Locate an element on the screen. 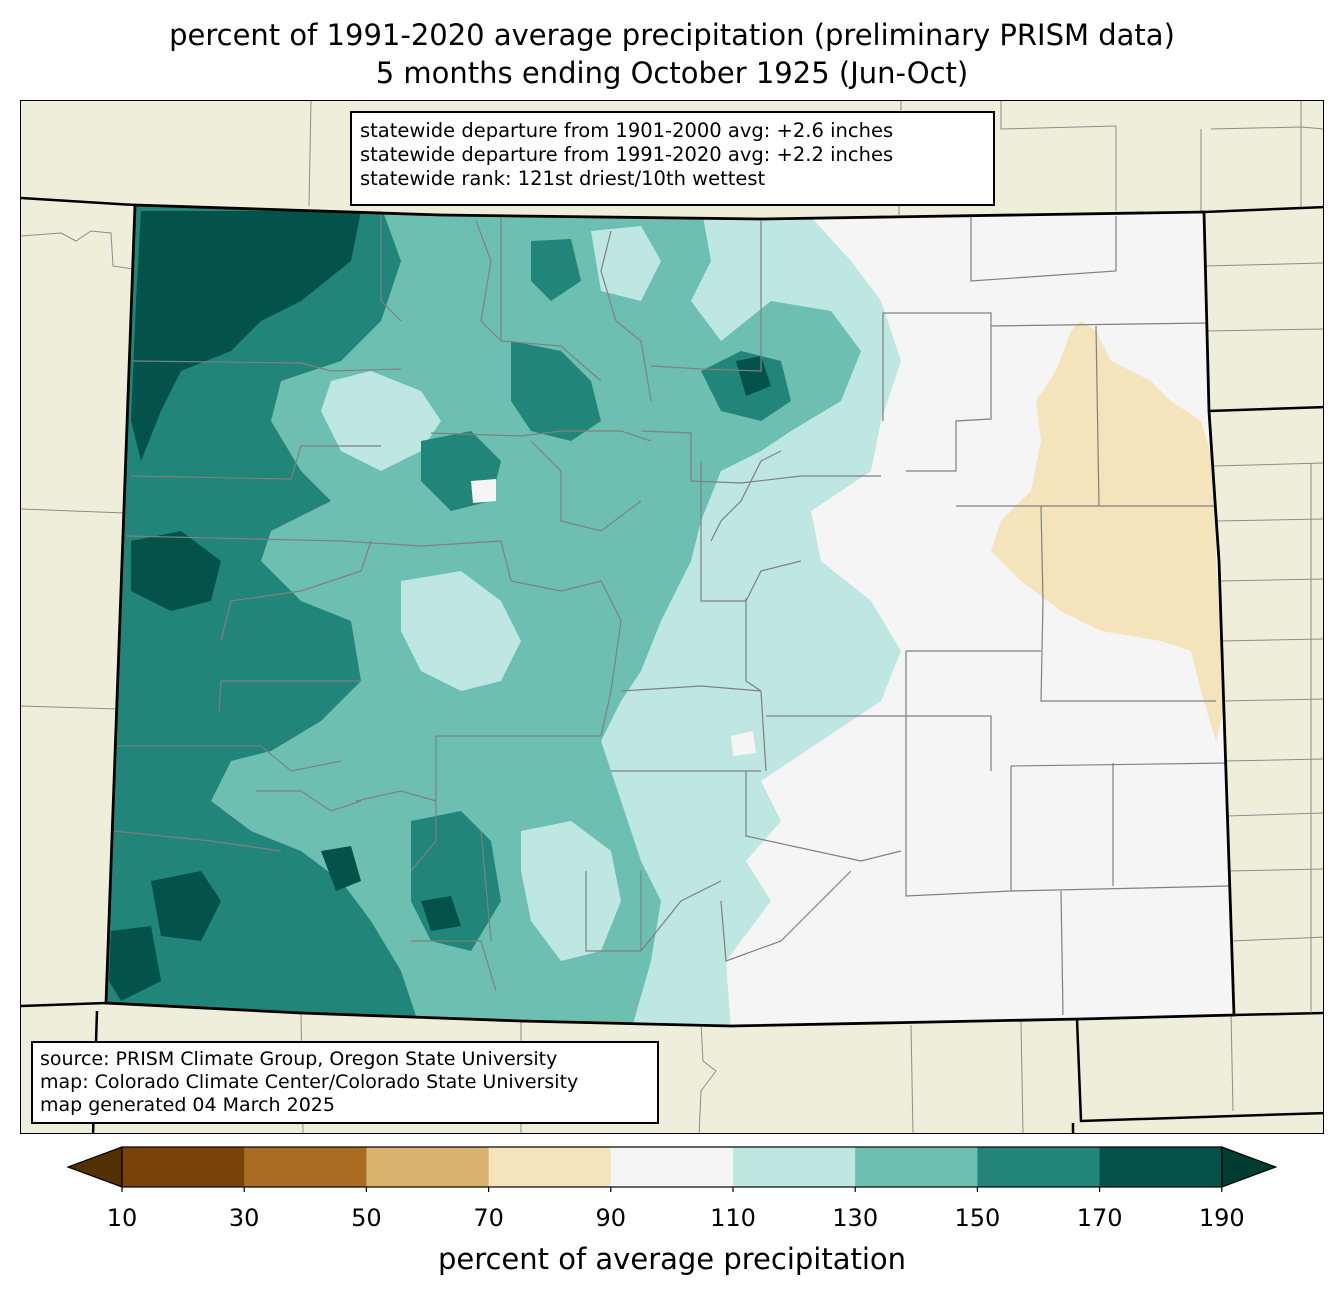 Image resolution: width=1344 pixels, height=1299 pixels. source-line-3: map generated 04 March 2025 is located at coordinates (187, 1105).